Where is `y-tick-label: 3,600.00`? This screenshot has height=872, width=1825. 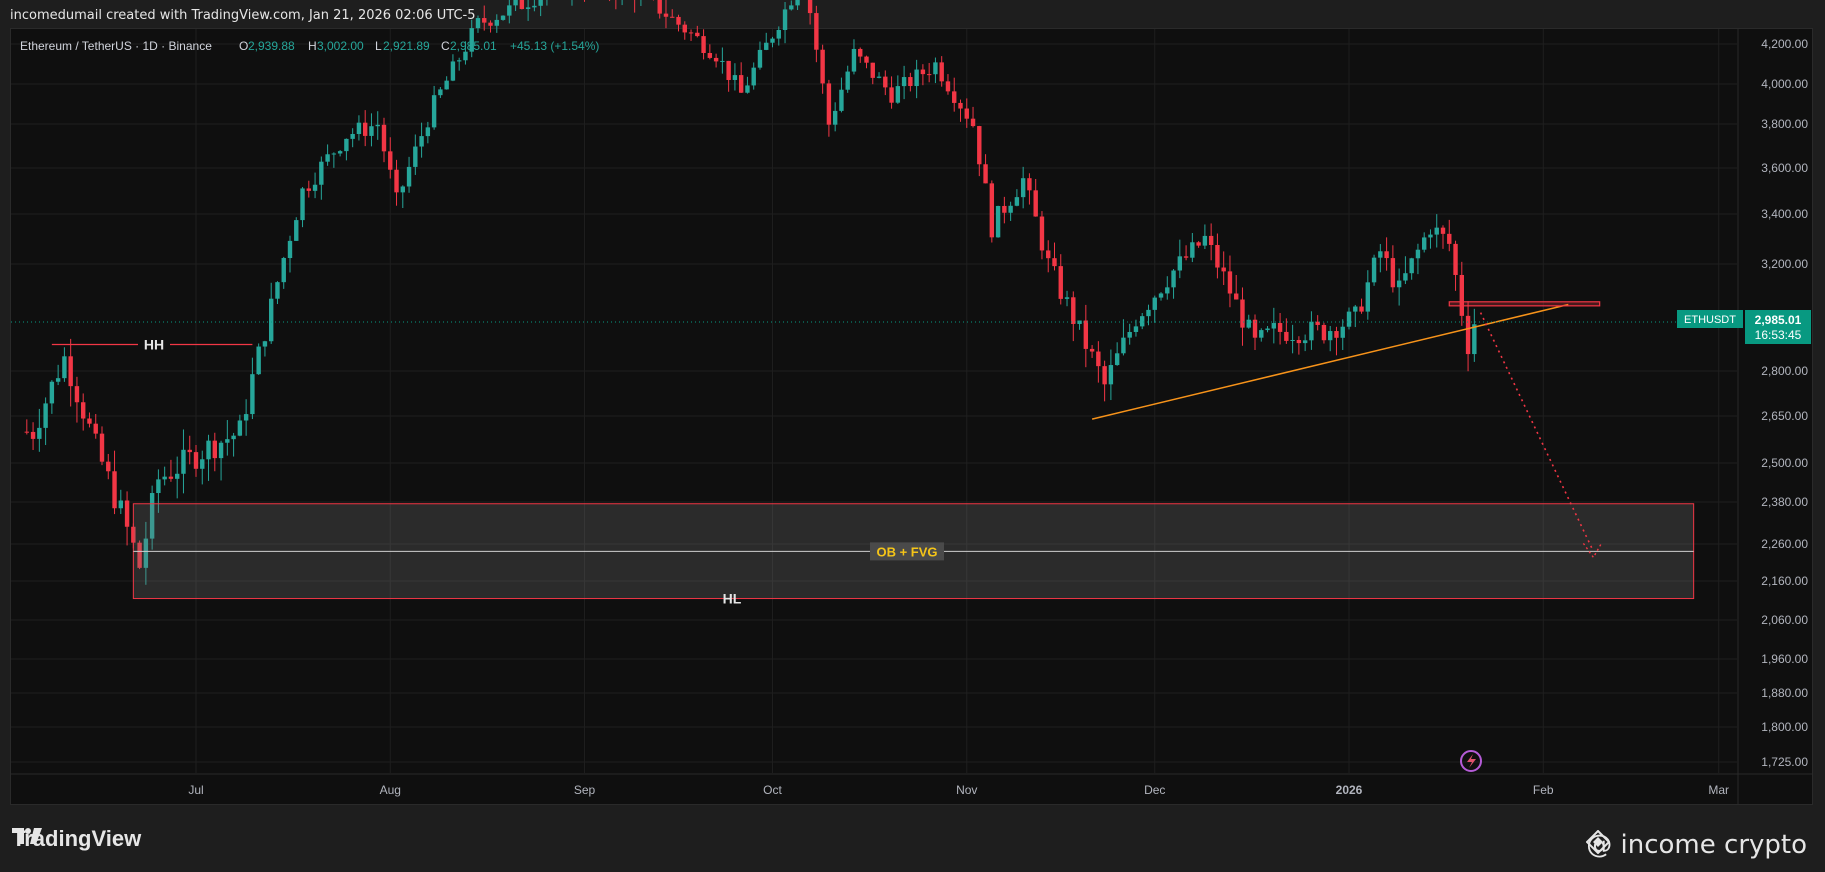
y-tick-label: 3,600.00 is located at coordinates (1784, 168).